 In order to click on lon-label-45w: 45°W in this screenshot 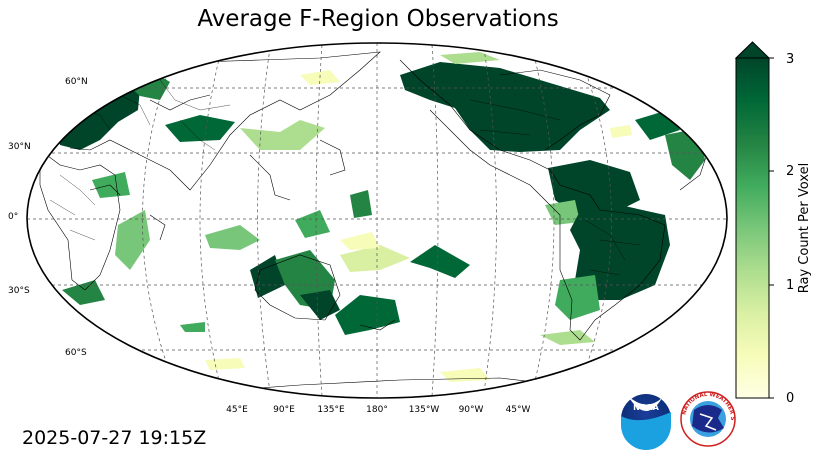, I will do `click(518, 410)`.